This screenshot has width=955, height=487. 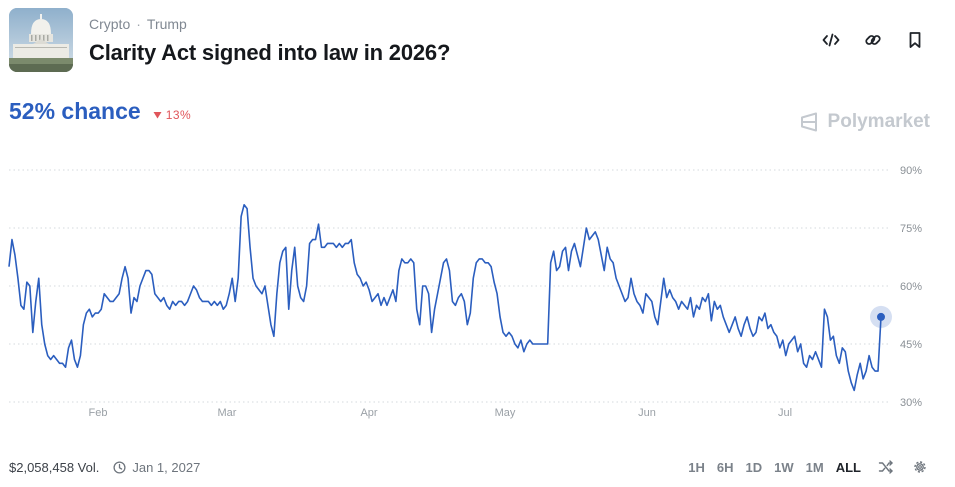 I want to click on capitol-building-image, so click(x=41, y=40).